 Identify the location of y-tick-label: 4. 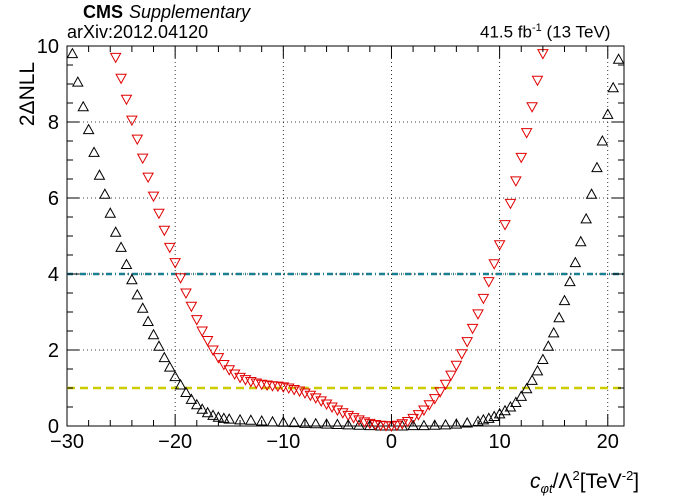
(53, 275).